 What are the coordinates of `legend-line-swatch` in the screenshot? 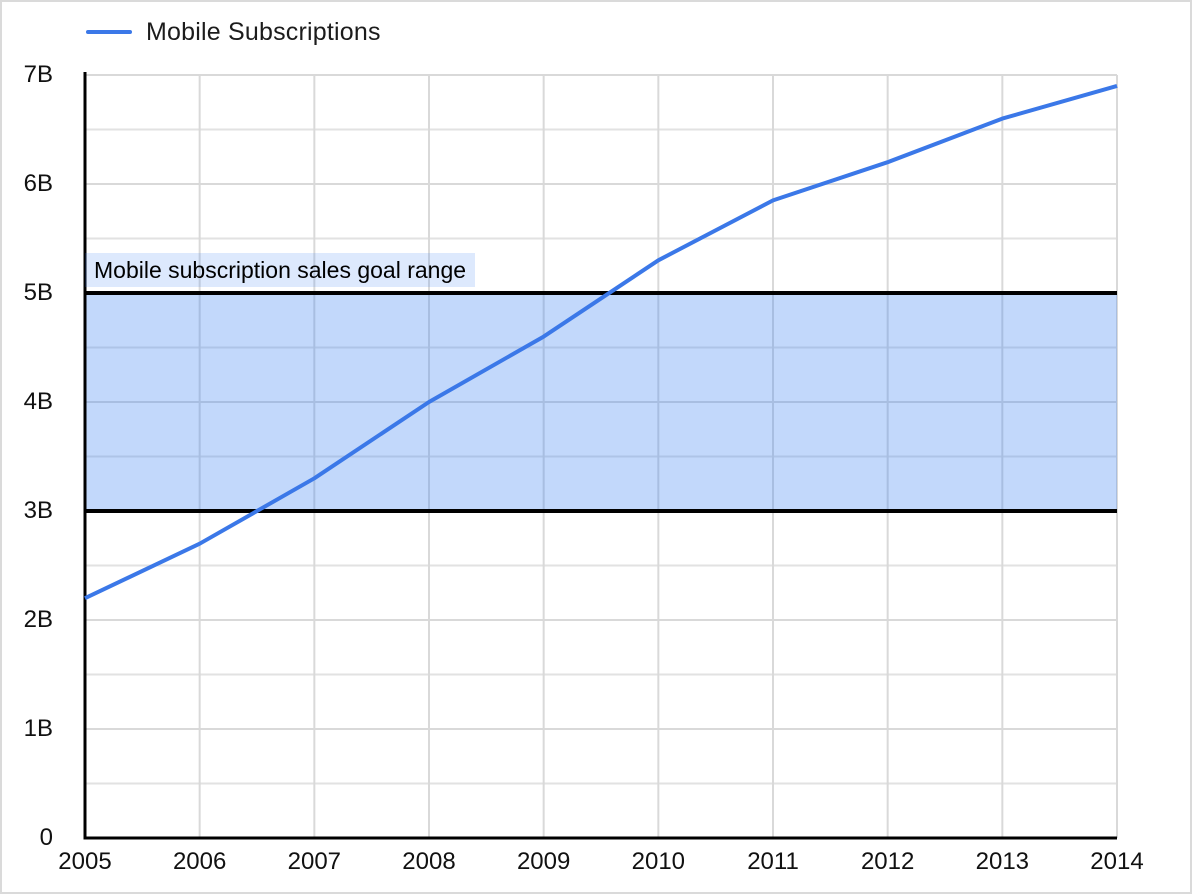 It's located at (109, 32).